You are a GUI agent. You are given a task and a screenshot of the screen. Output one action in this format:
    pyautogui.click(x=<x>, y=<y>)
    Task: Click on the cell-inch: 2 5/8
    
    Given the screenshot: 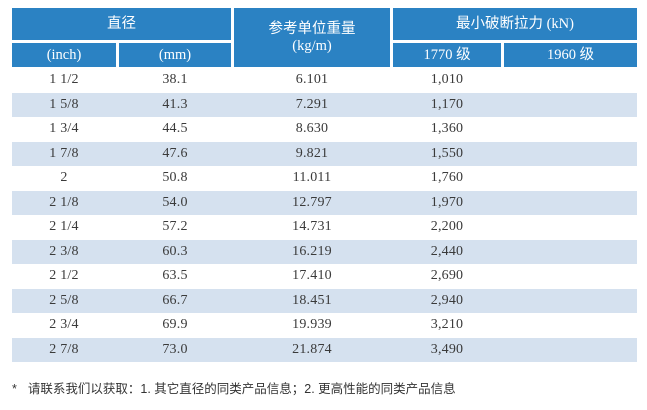 What is the action you would take?
    pyautogui.click(x=64, y=300)
    